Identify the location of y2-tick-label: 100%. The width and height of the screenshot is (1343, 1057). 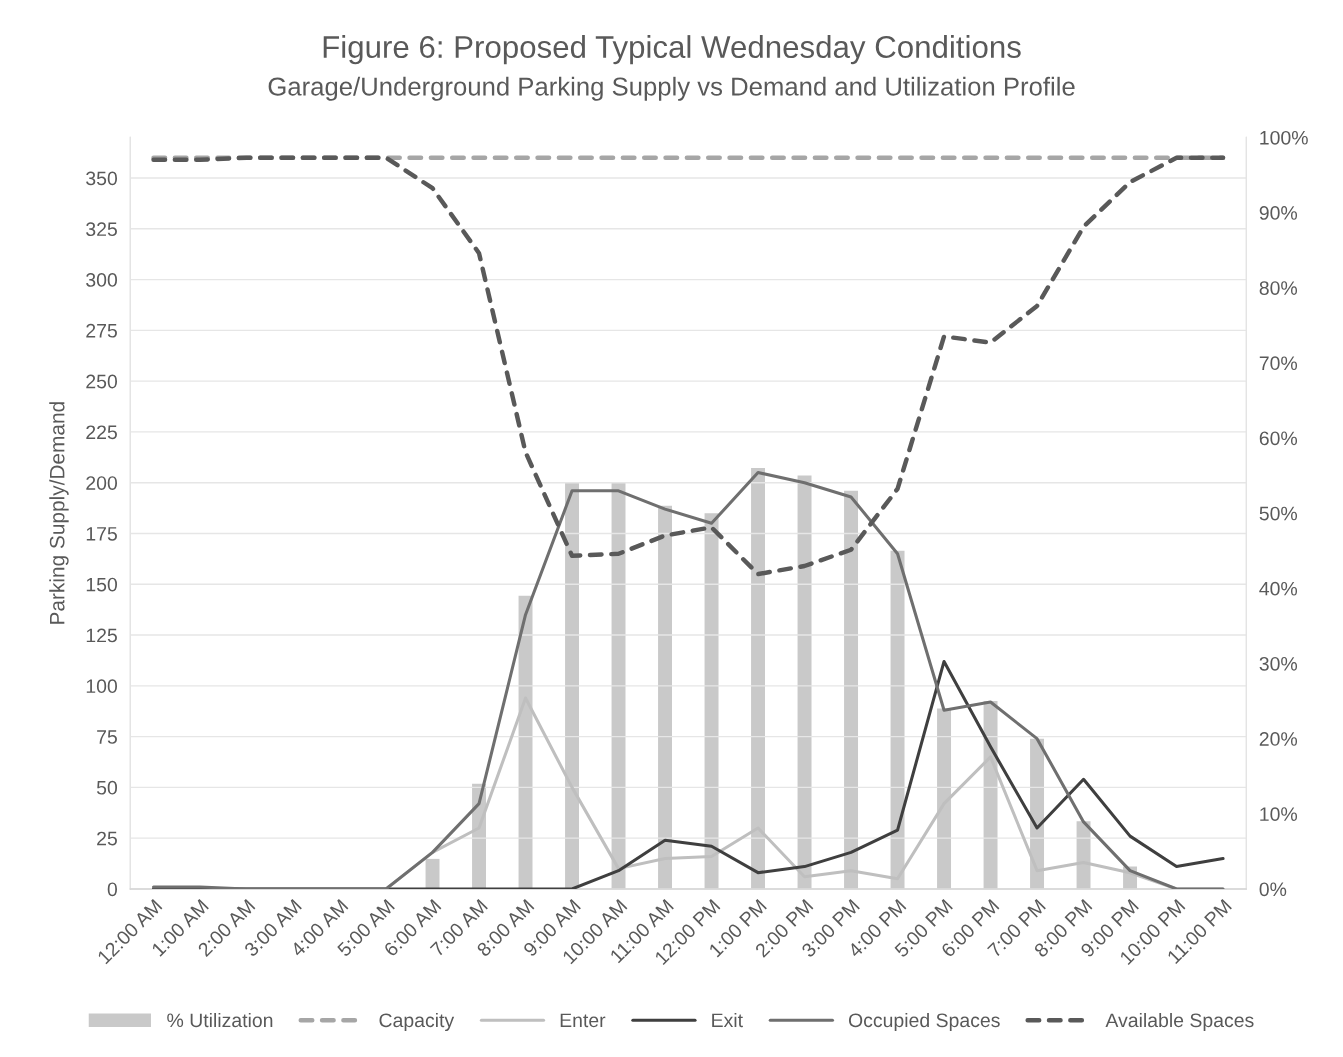
(1284, 137).